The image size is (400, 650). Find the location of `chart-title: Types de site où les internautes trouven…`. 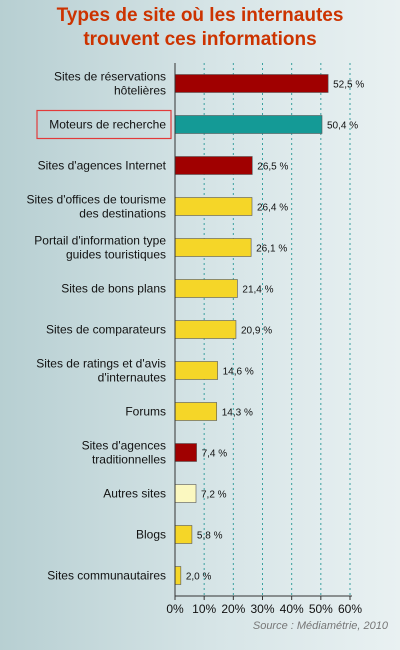

chart-title: Types de site où les internautes trouven… is located at coordinates (200, 28).